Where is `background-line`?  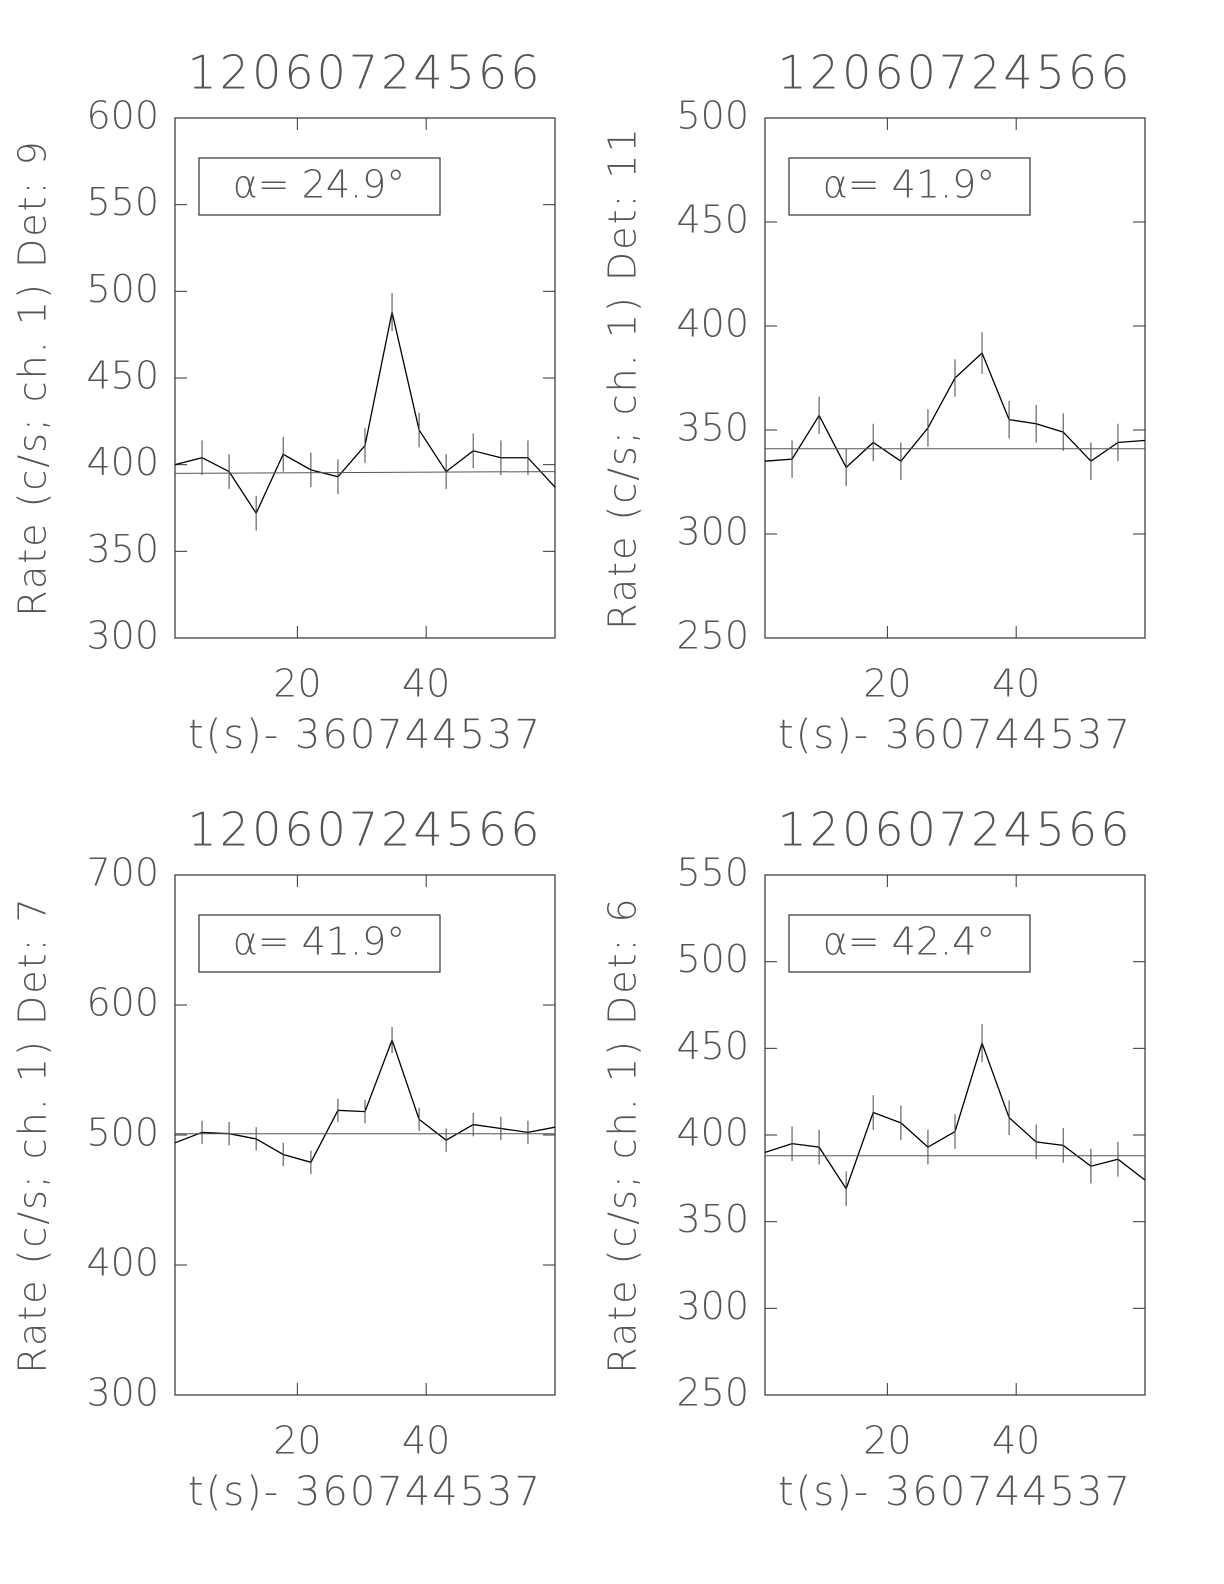
background-line is located at coordinates (365, 472).